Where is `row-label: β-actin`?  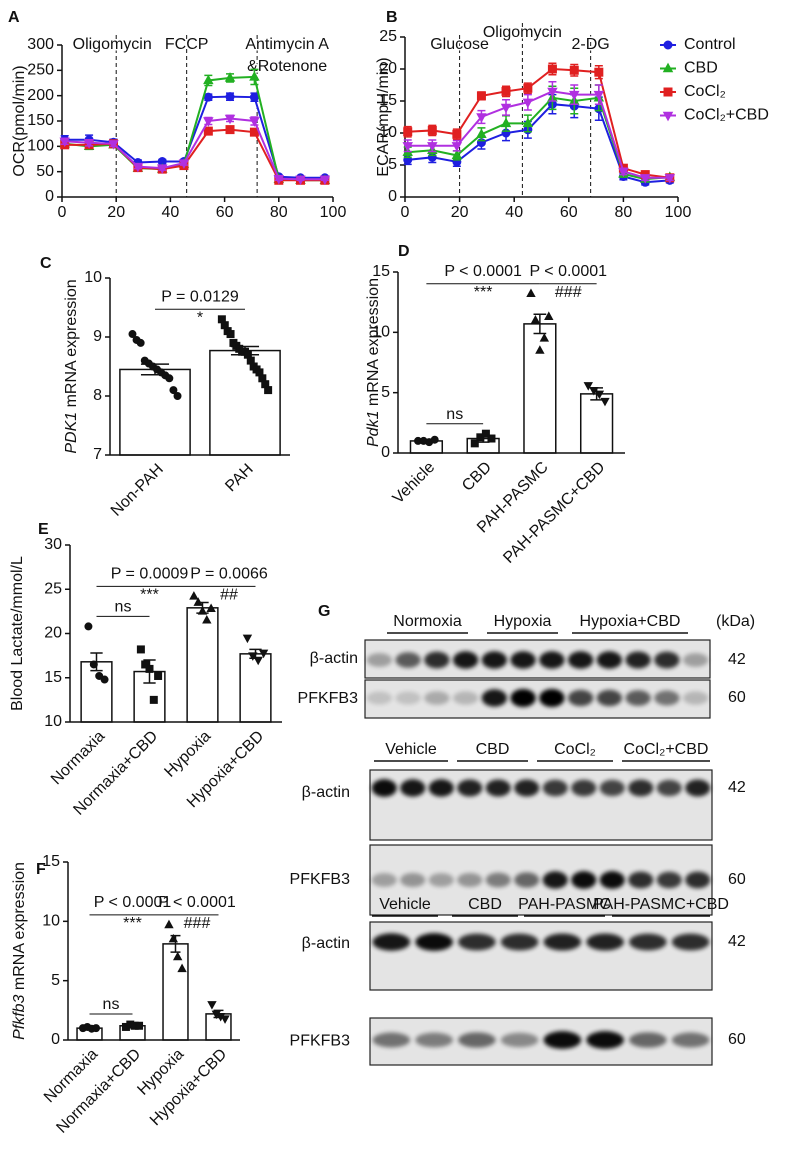
row-label: β-actin is located at coordinates (326, 943).